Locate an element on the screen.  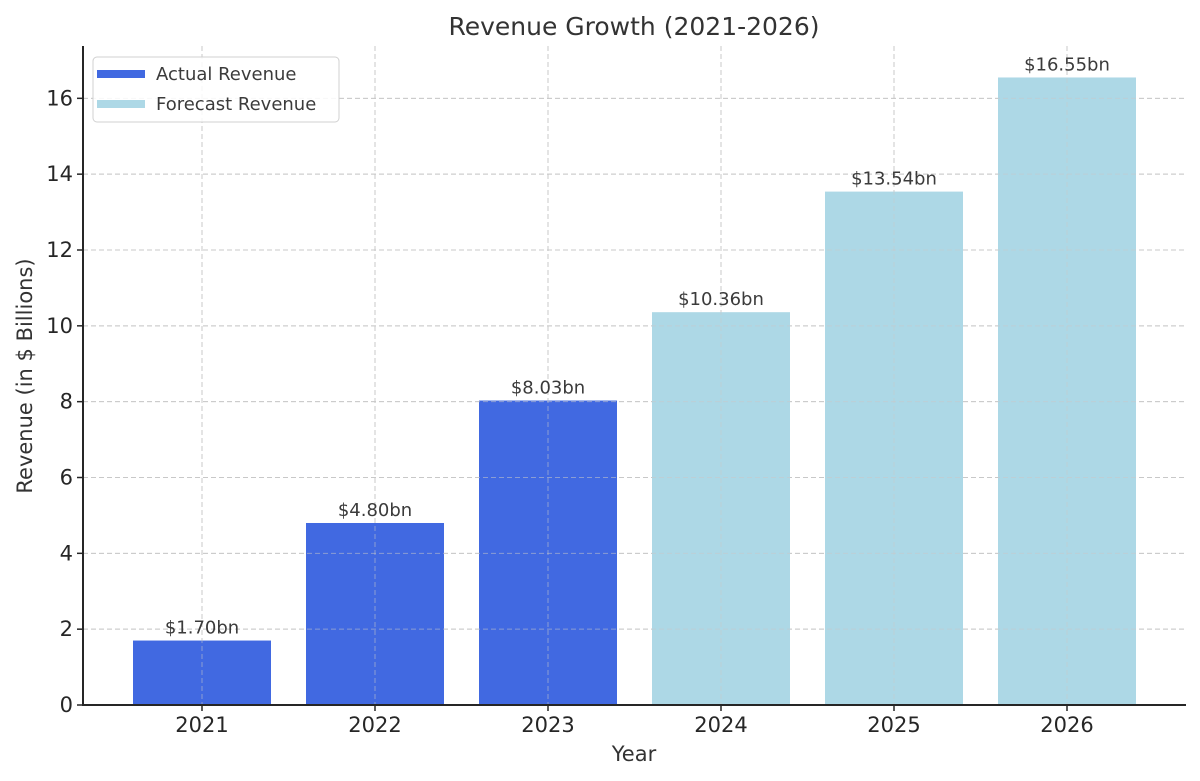
y-tick-label: 10 is located at coordinates (59, 326).